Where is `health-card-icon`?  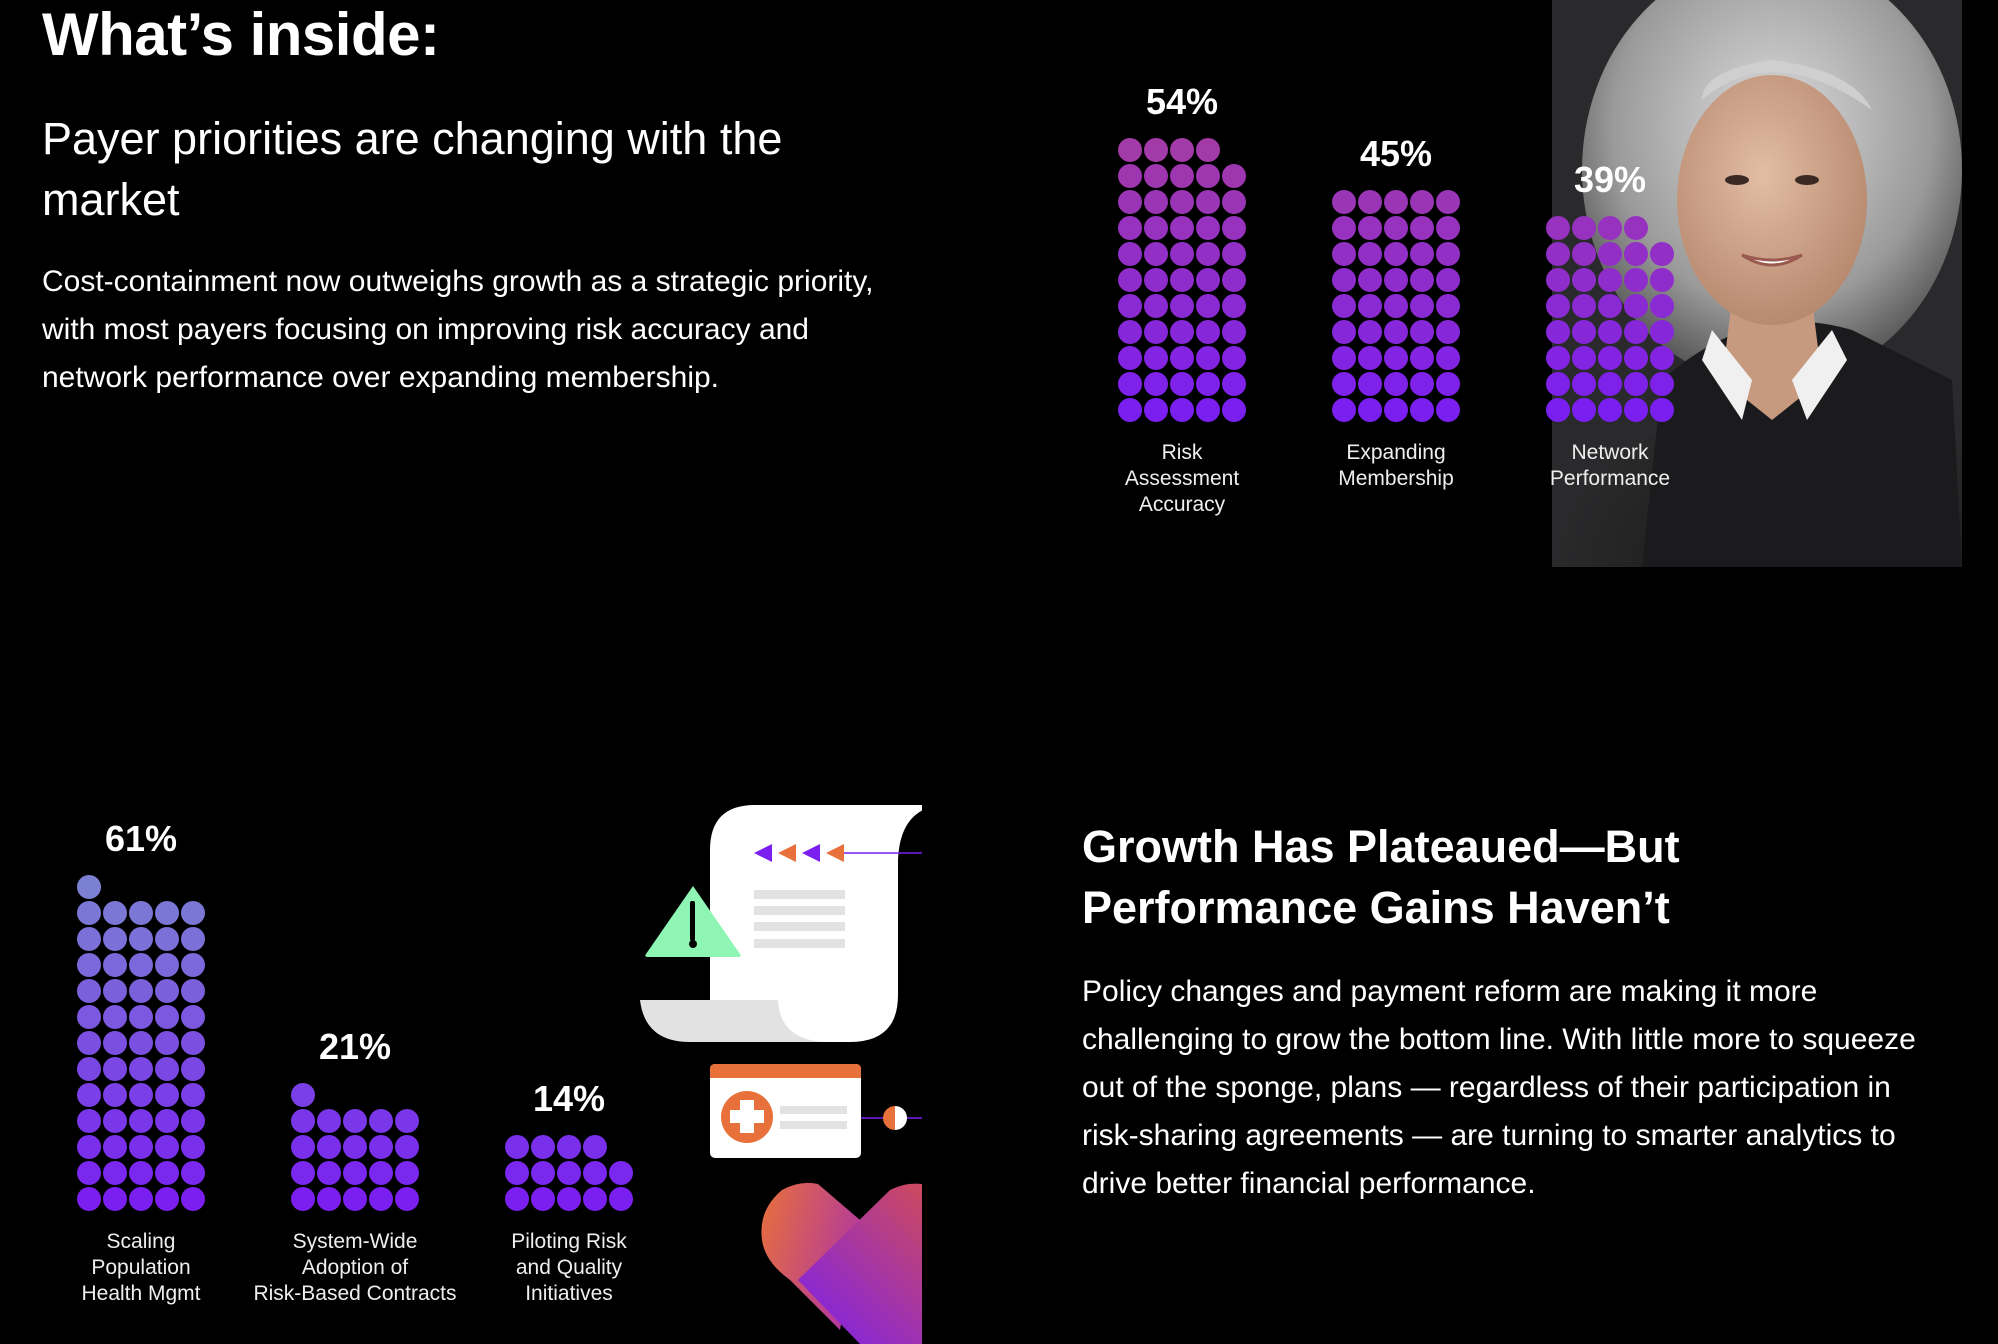 health-card-icon is located at coordinates (816, 1111).